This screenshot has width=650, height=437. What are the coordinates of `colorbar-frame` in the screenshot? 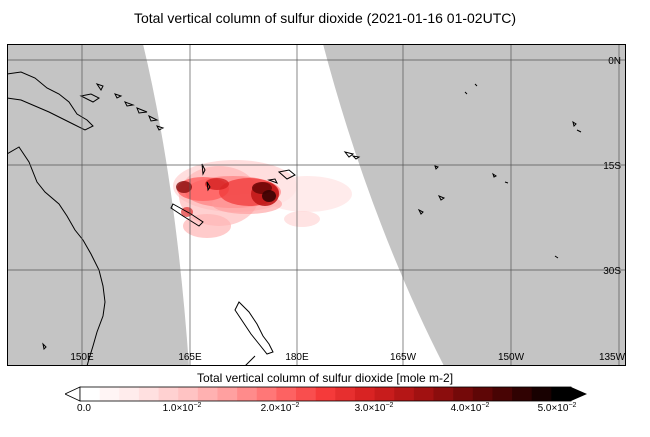 It's located at (325, 394).